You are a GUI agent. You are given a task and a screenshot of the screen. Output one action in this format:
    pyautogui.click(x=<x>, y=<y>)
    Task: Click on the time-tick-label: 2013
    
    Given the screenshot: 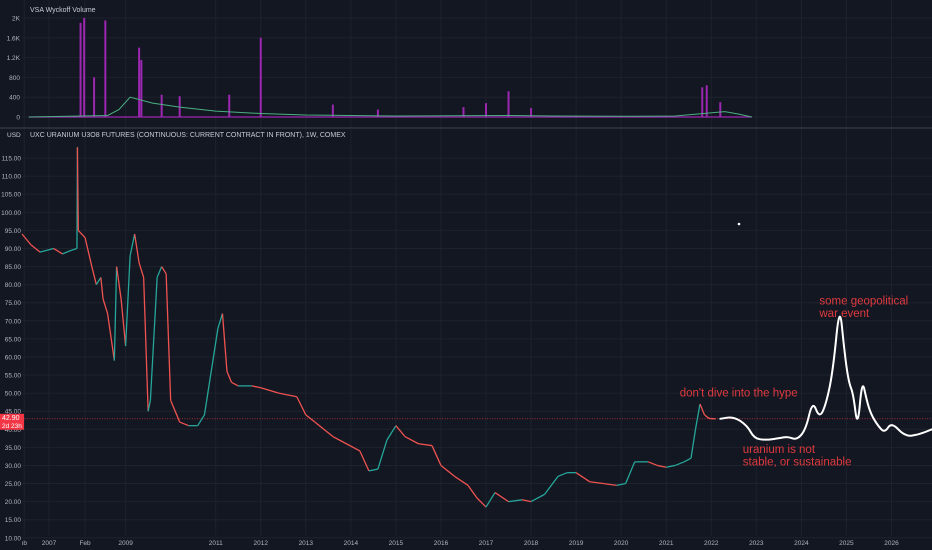 What is the action you would take?
    pyautogui.click(x=306, y=543)
    